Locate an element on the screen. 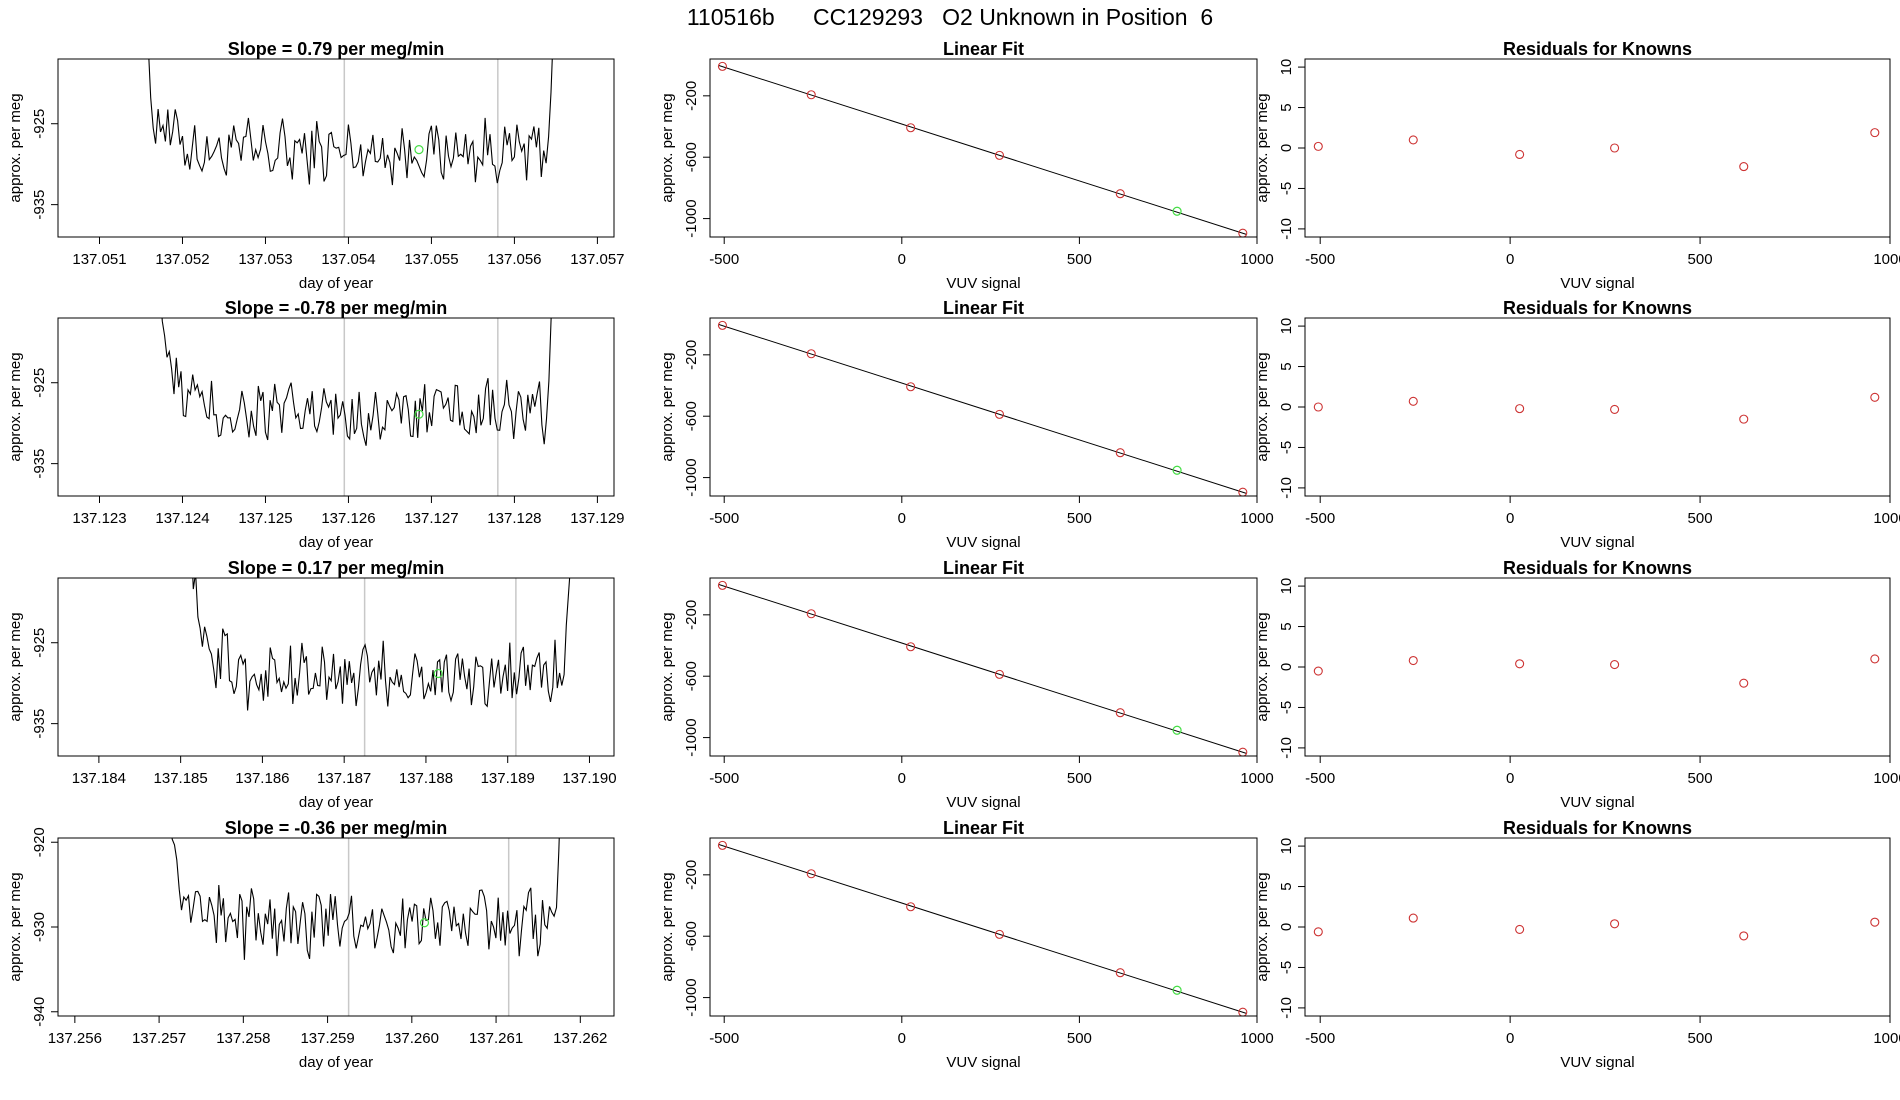 This screenshot has height=1100, width=1900. x-tick-label: 137.055 is located at coordinates (431, 259).